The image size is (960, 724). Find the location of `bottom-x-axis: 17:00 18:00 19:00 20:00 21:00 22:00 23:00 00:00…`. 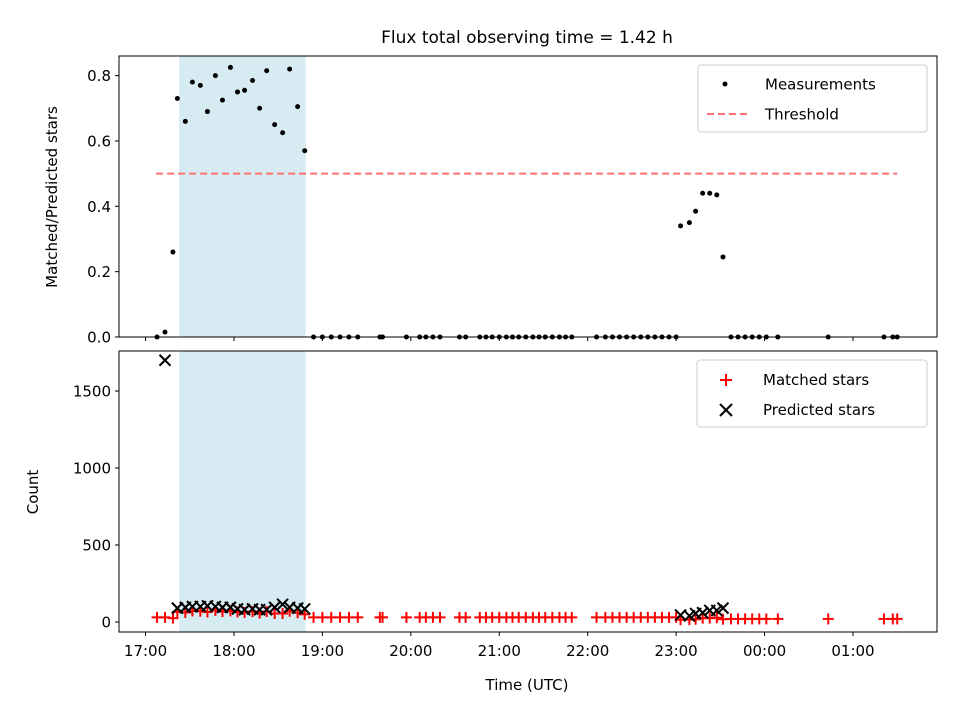

bottom-x-axis: 17:00 18:00 19:00 20:00 21:00 22:00 23:00 00:00… is located at coordinates (499, 646).